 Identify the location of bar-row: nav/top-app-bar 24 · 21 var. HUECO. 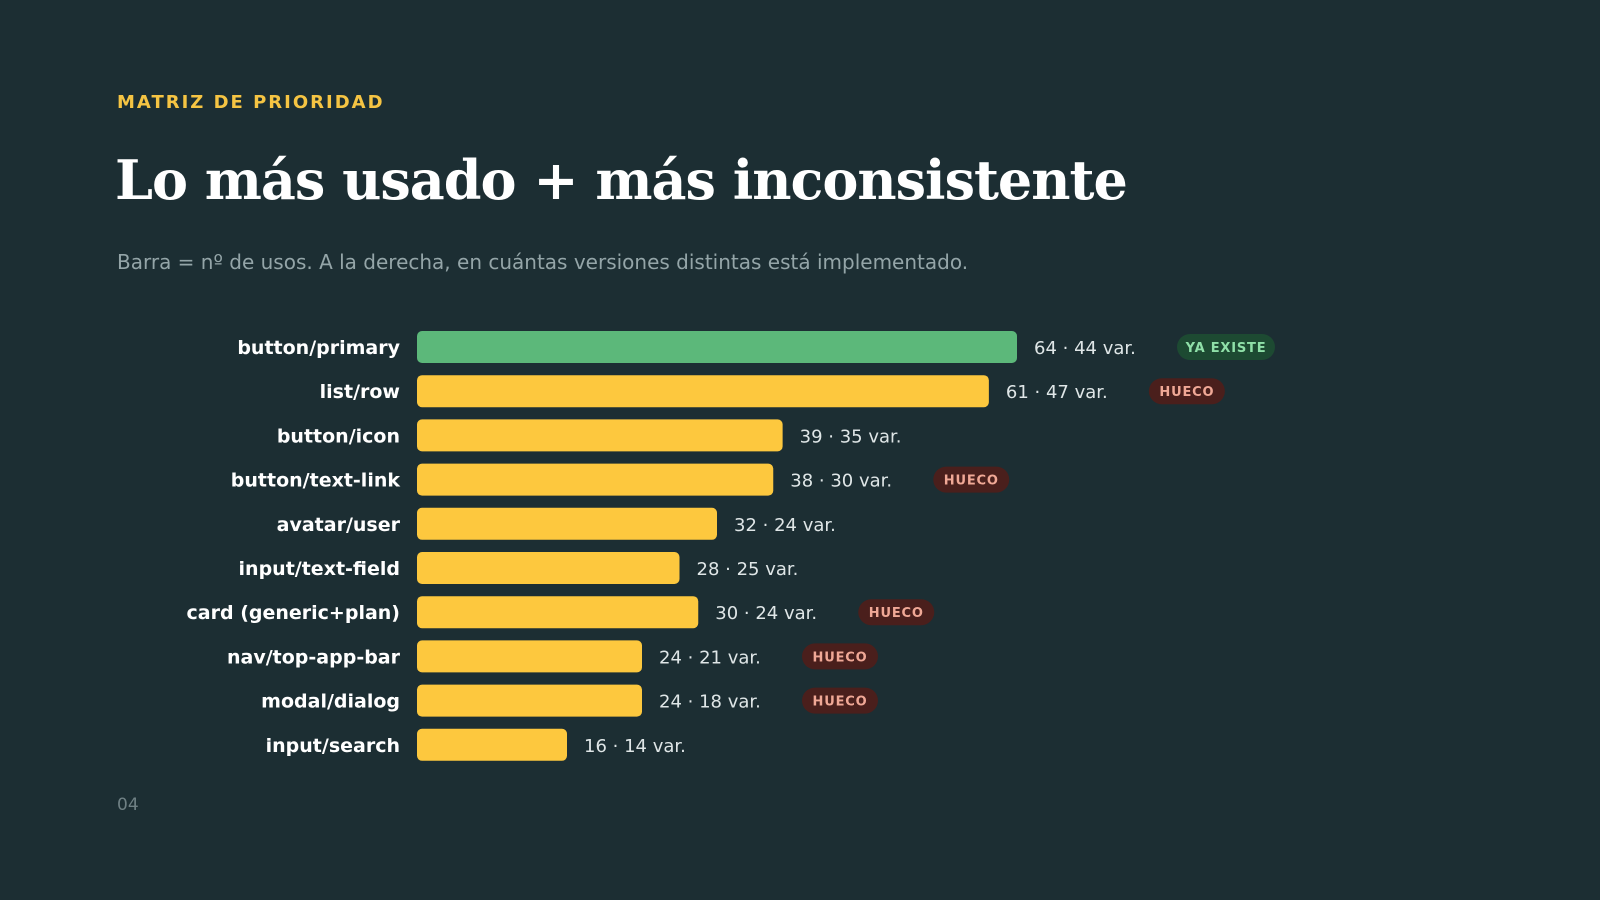
(552, 656).